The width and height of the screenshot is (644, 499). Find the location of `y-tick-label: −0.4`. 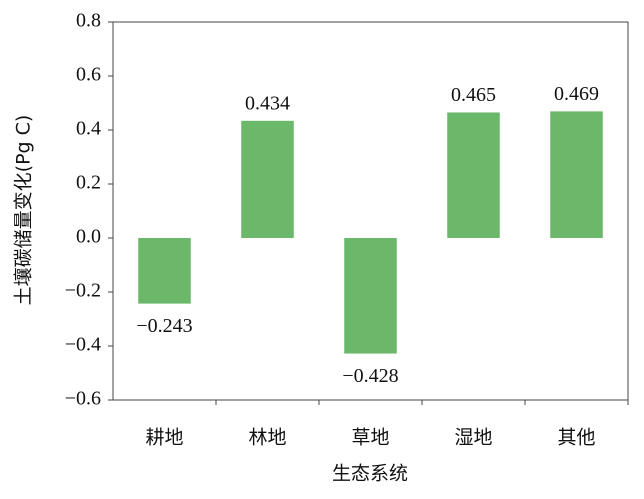

y-tick-label: −0.4 is located at coordinates (83, 345).